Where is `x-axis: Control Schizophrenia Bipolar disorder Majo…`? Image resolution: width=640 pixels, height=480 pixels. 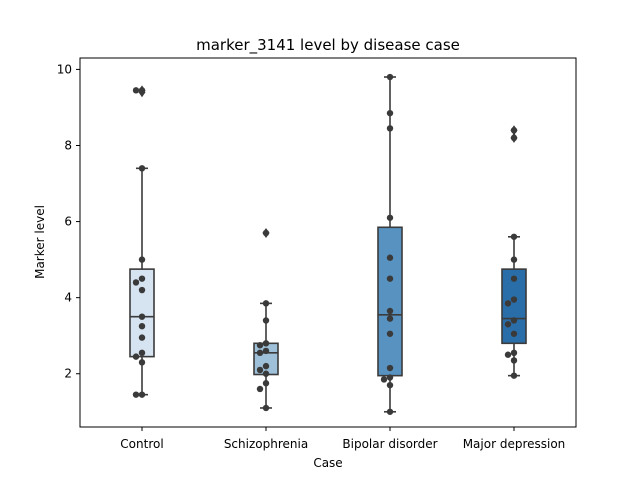 x-axis: Control Schizophrenia Bipolar disorder Majo… is located at coordinates (342, 439).